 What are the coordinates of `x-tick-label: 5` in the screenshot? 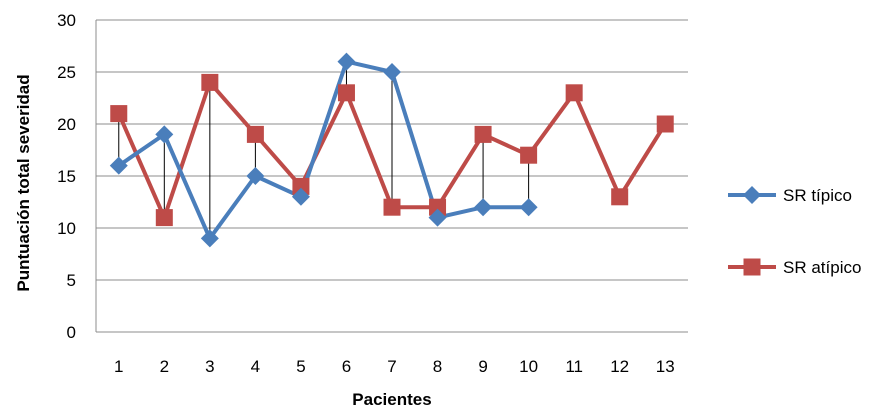 It's located at (300, 366).